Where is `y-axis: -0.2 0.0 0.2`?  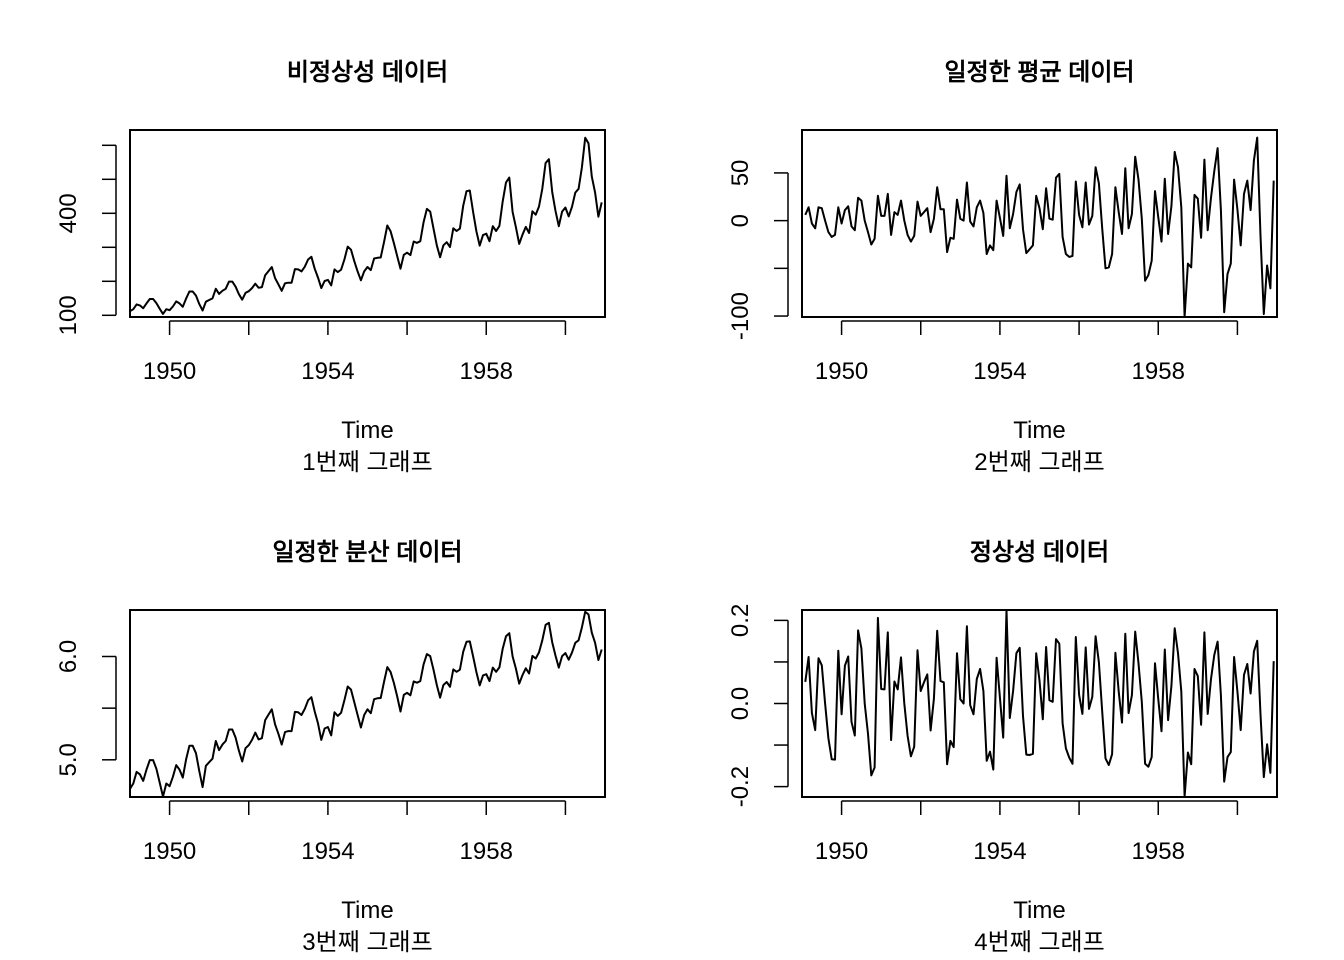
y-axis: -0.2 0.0 0.2 is located at coordinates (758, 705).